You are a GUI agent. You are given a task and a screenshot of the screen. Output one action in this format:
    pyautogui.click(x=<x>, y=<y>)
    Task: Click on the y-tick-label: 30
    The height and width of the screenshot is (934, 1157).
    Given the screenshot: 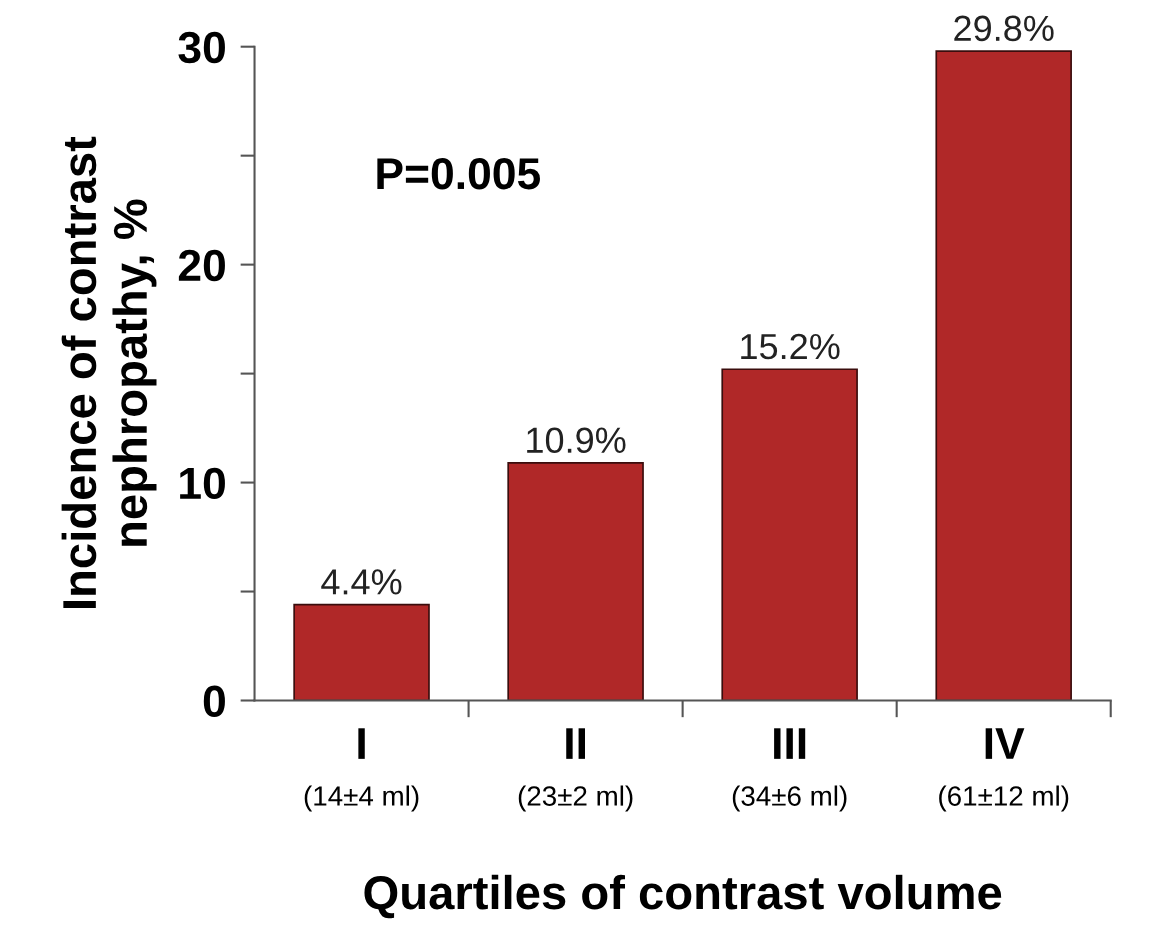 What is the action you would take?
    pyautogui.click(x=201, y=47)
    